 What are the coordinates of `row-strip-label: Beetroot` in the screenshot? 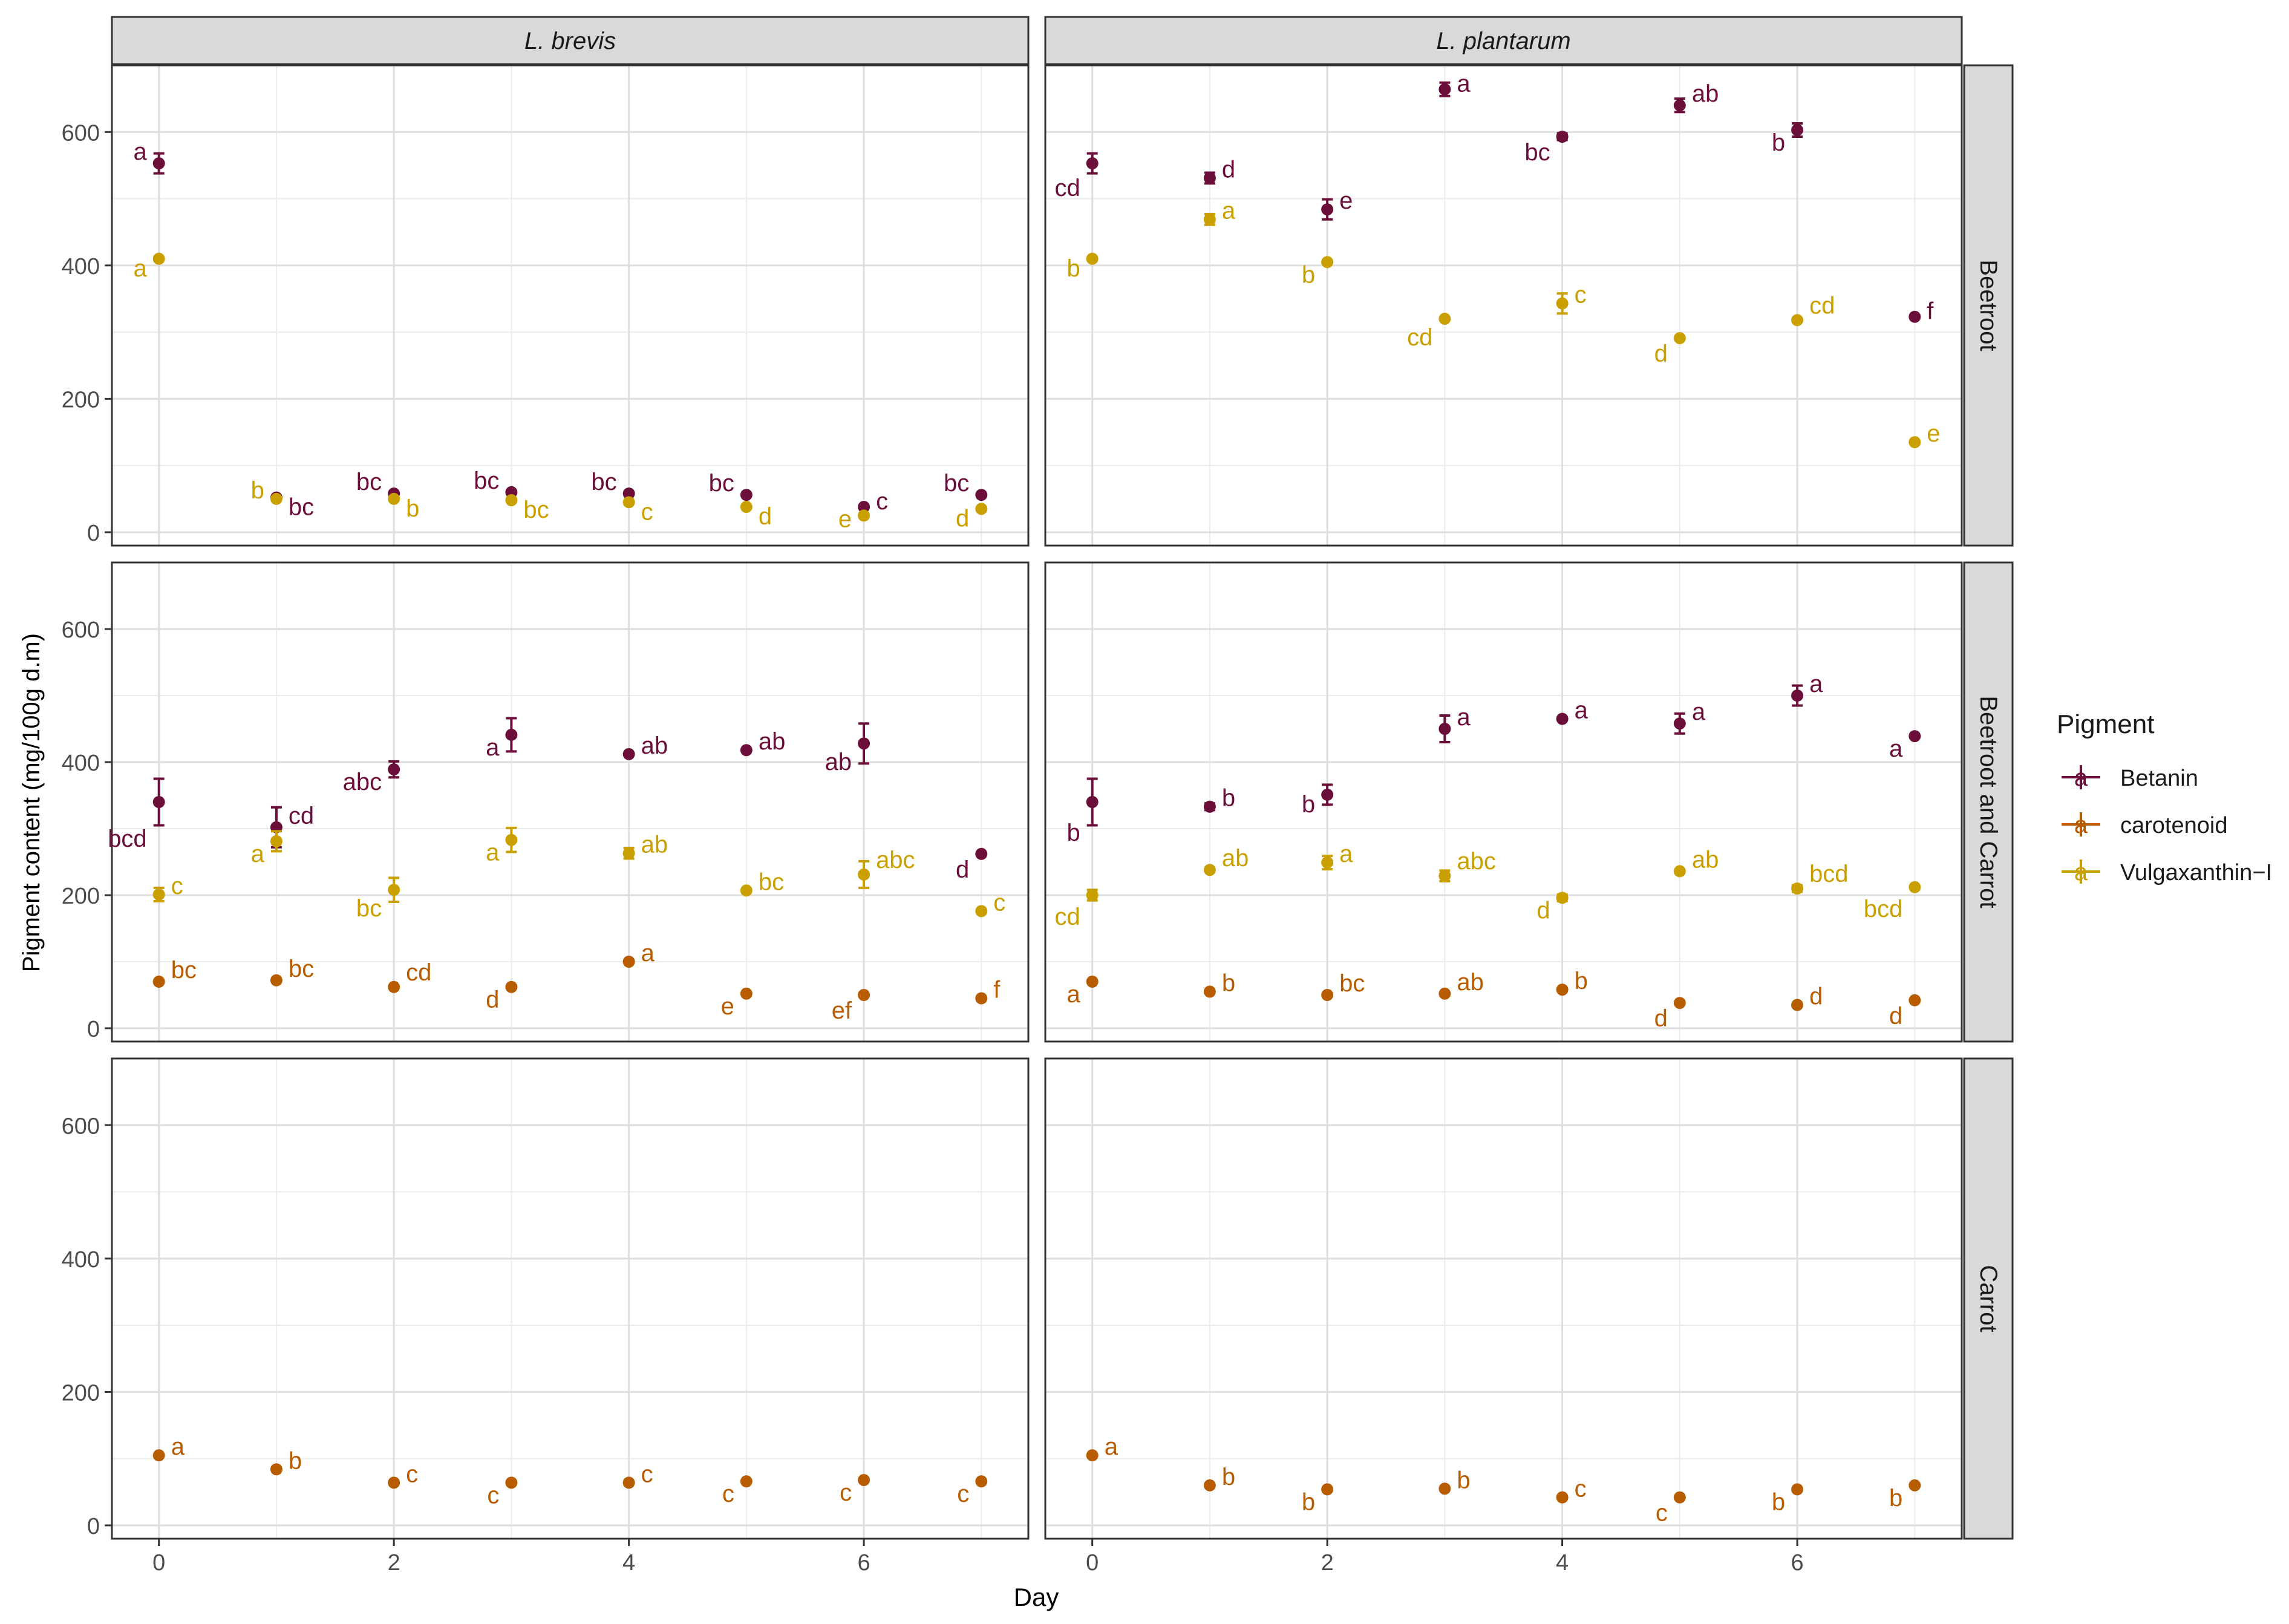 It's located at (1988, 305).